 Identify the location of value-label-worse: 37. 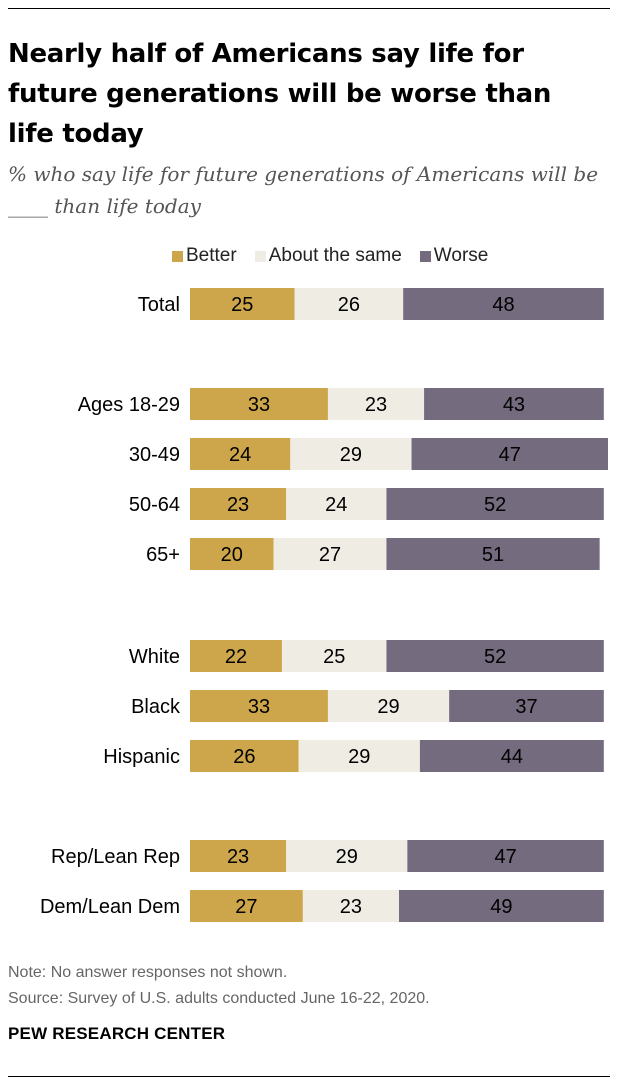
(526, 707).